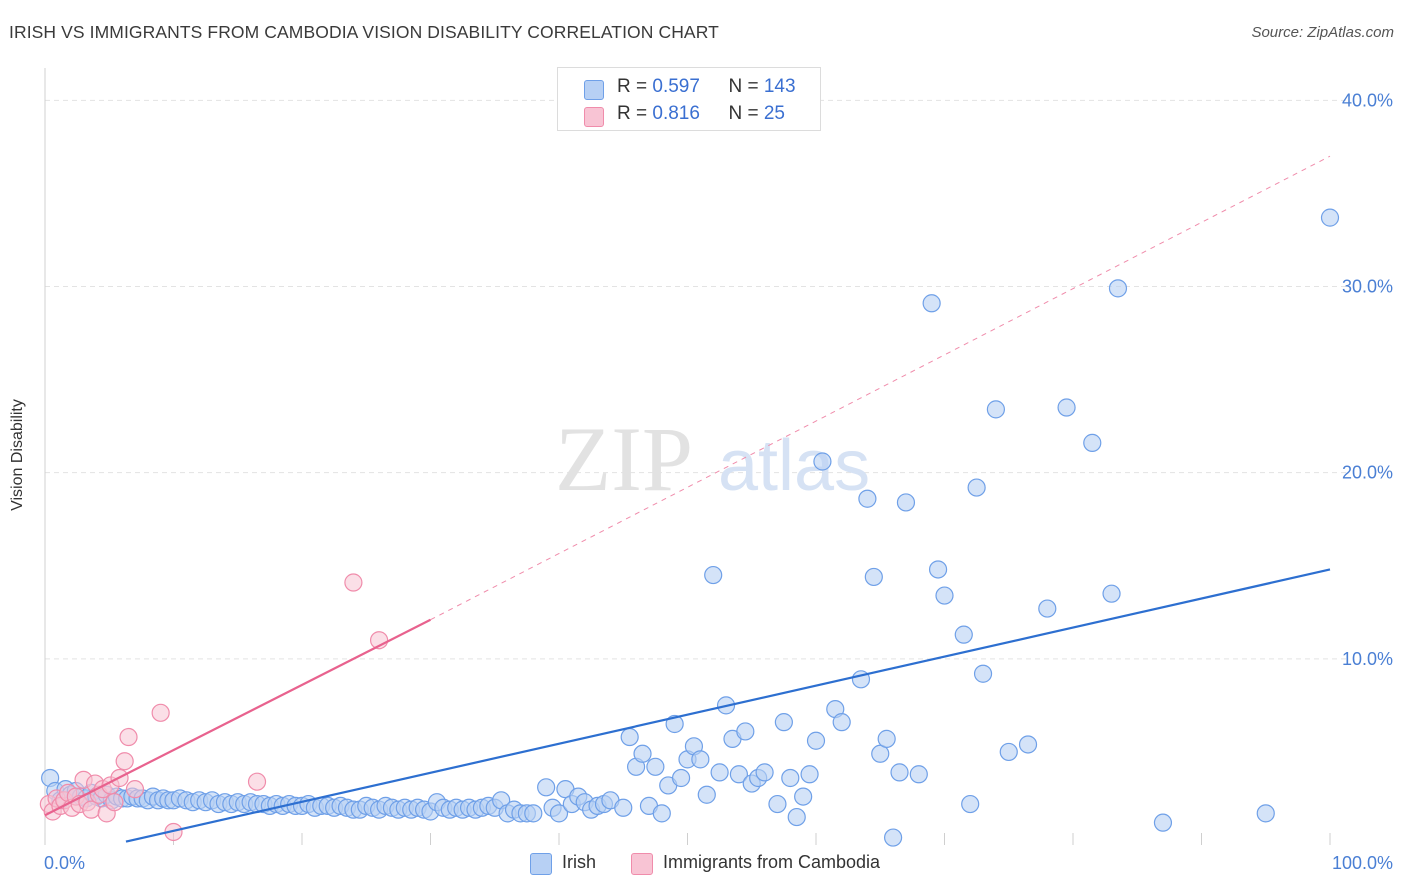  I want to click on watermark-atlas: atlas, so click(794, 466).